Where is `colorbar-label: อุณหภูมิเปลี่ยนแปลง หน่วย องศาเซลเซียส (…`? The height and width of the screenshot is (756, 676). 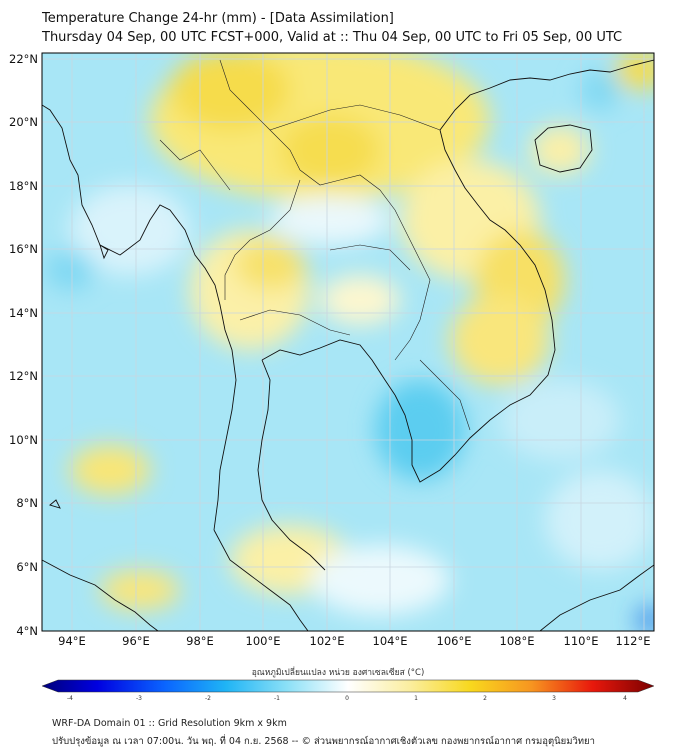 colorbar-label: อุณหภูมิเปลี่ยนแปลง หน่วย องศาเซลเซียส (… is located at coordinates (338, 673).